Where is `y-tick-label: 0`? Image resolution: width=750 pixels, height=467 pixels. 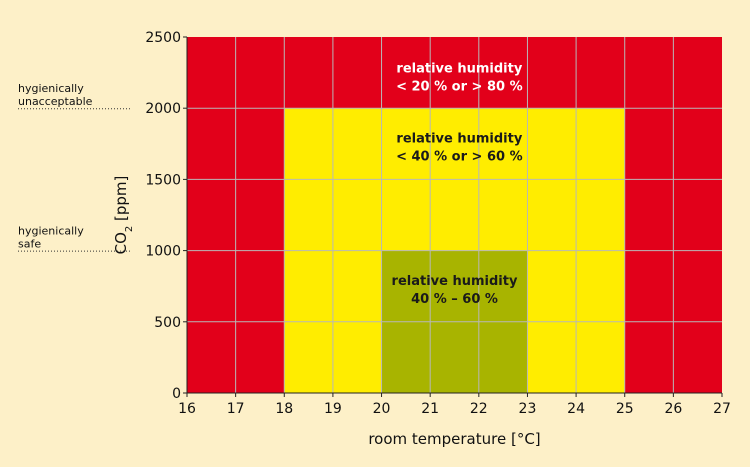
y-tick-label: 0 is located at coordinates (176, 394).